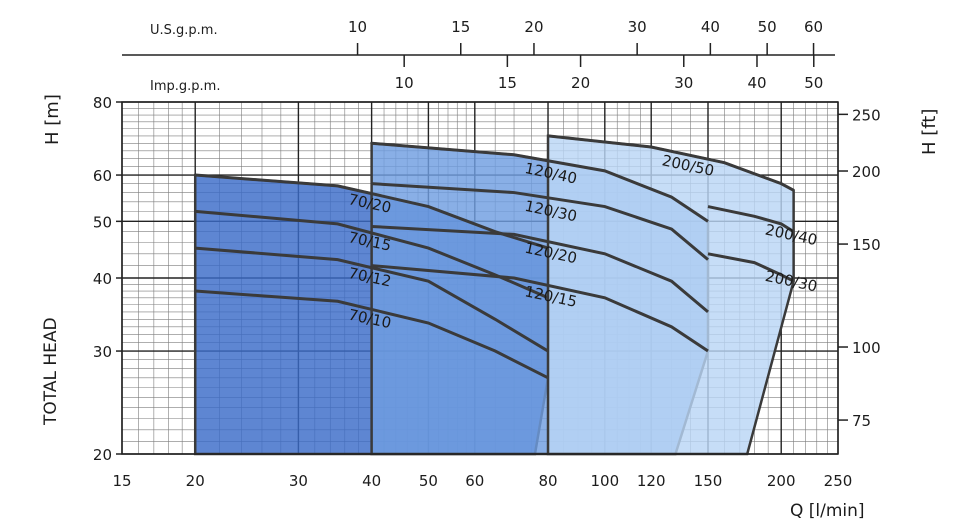 The width and height of the screenshot is (968, 528). Describe the element at coordinates (708, 481) in the screenshot. I see `x-tick-label: 150` at that location.